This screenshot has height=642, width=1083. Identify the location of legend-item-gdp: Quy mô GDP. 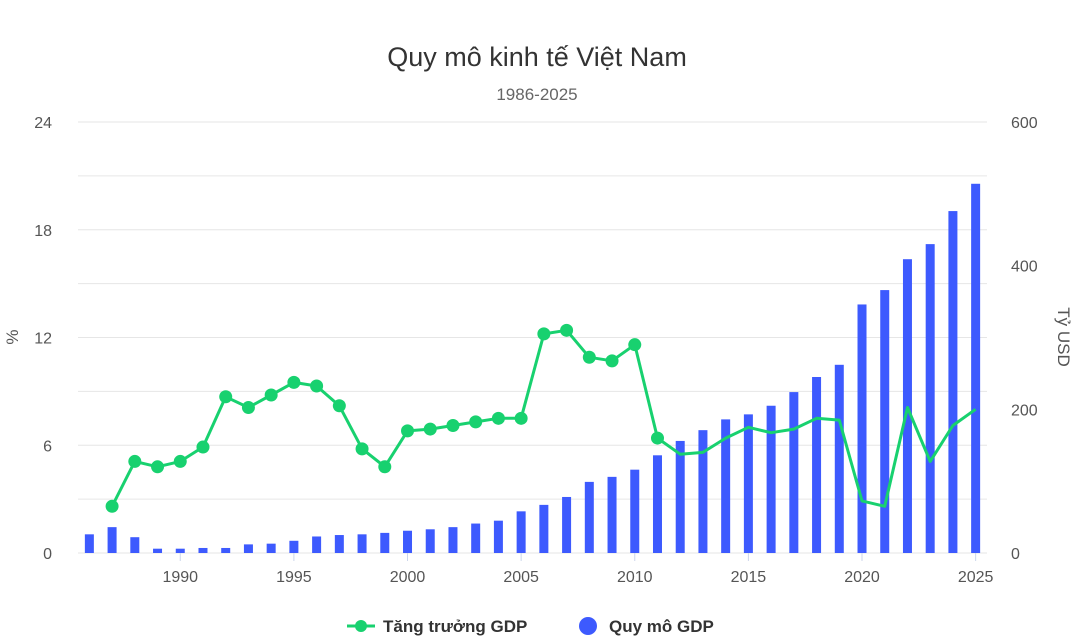
(646, 626).